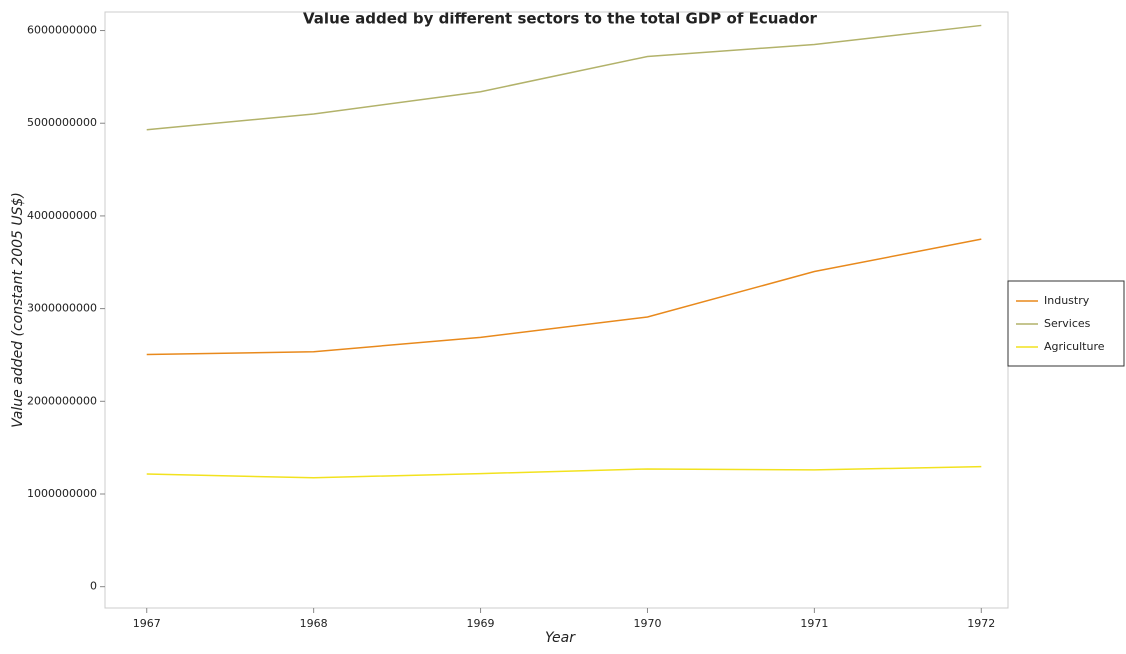 The image size is (1126, 654). I want to click on y-tick-label: 0, so click(93, 586).